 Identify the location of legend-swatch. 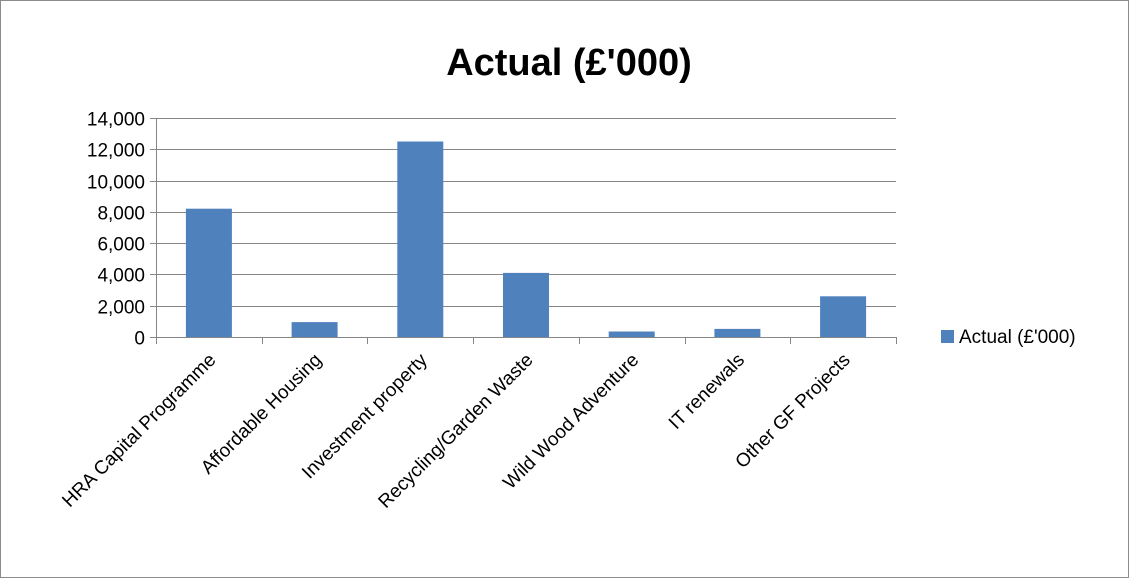
(947, 336).